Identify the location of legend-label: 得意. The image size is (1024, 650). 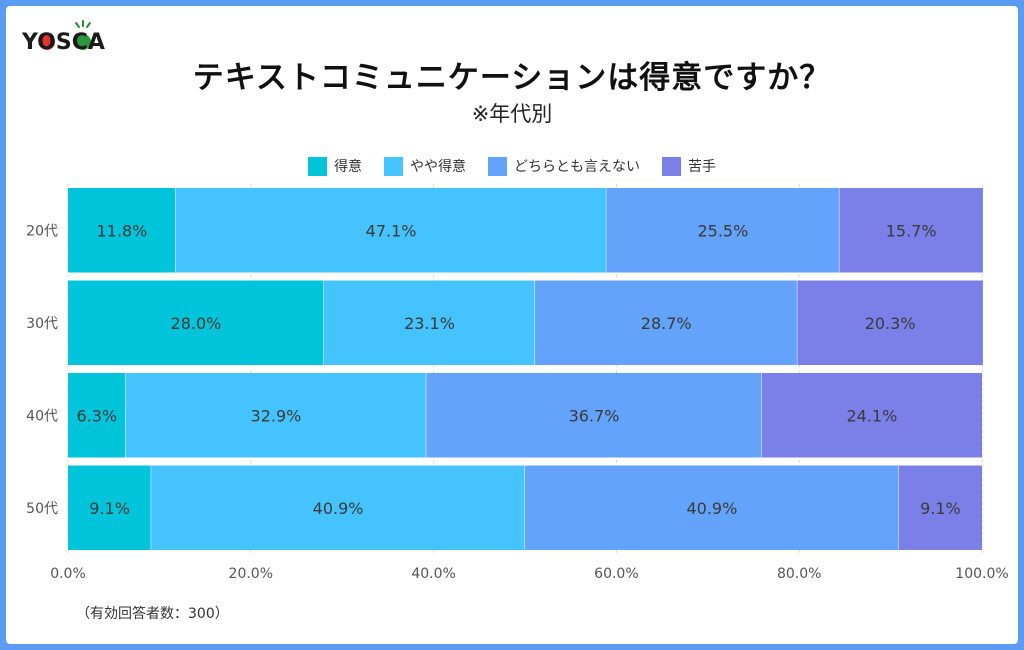
(348, 167).